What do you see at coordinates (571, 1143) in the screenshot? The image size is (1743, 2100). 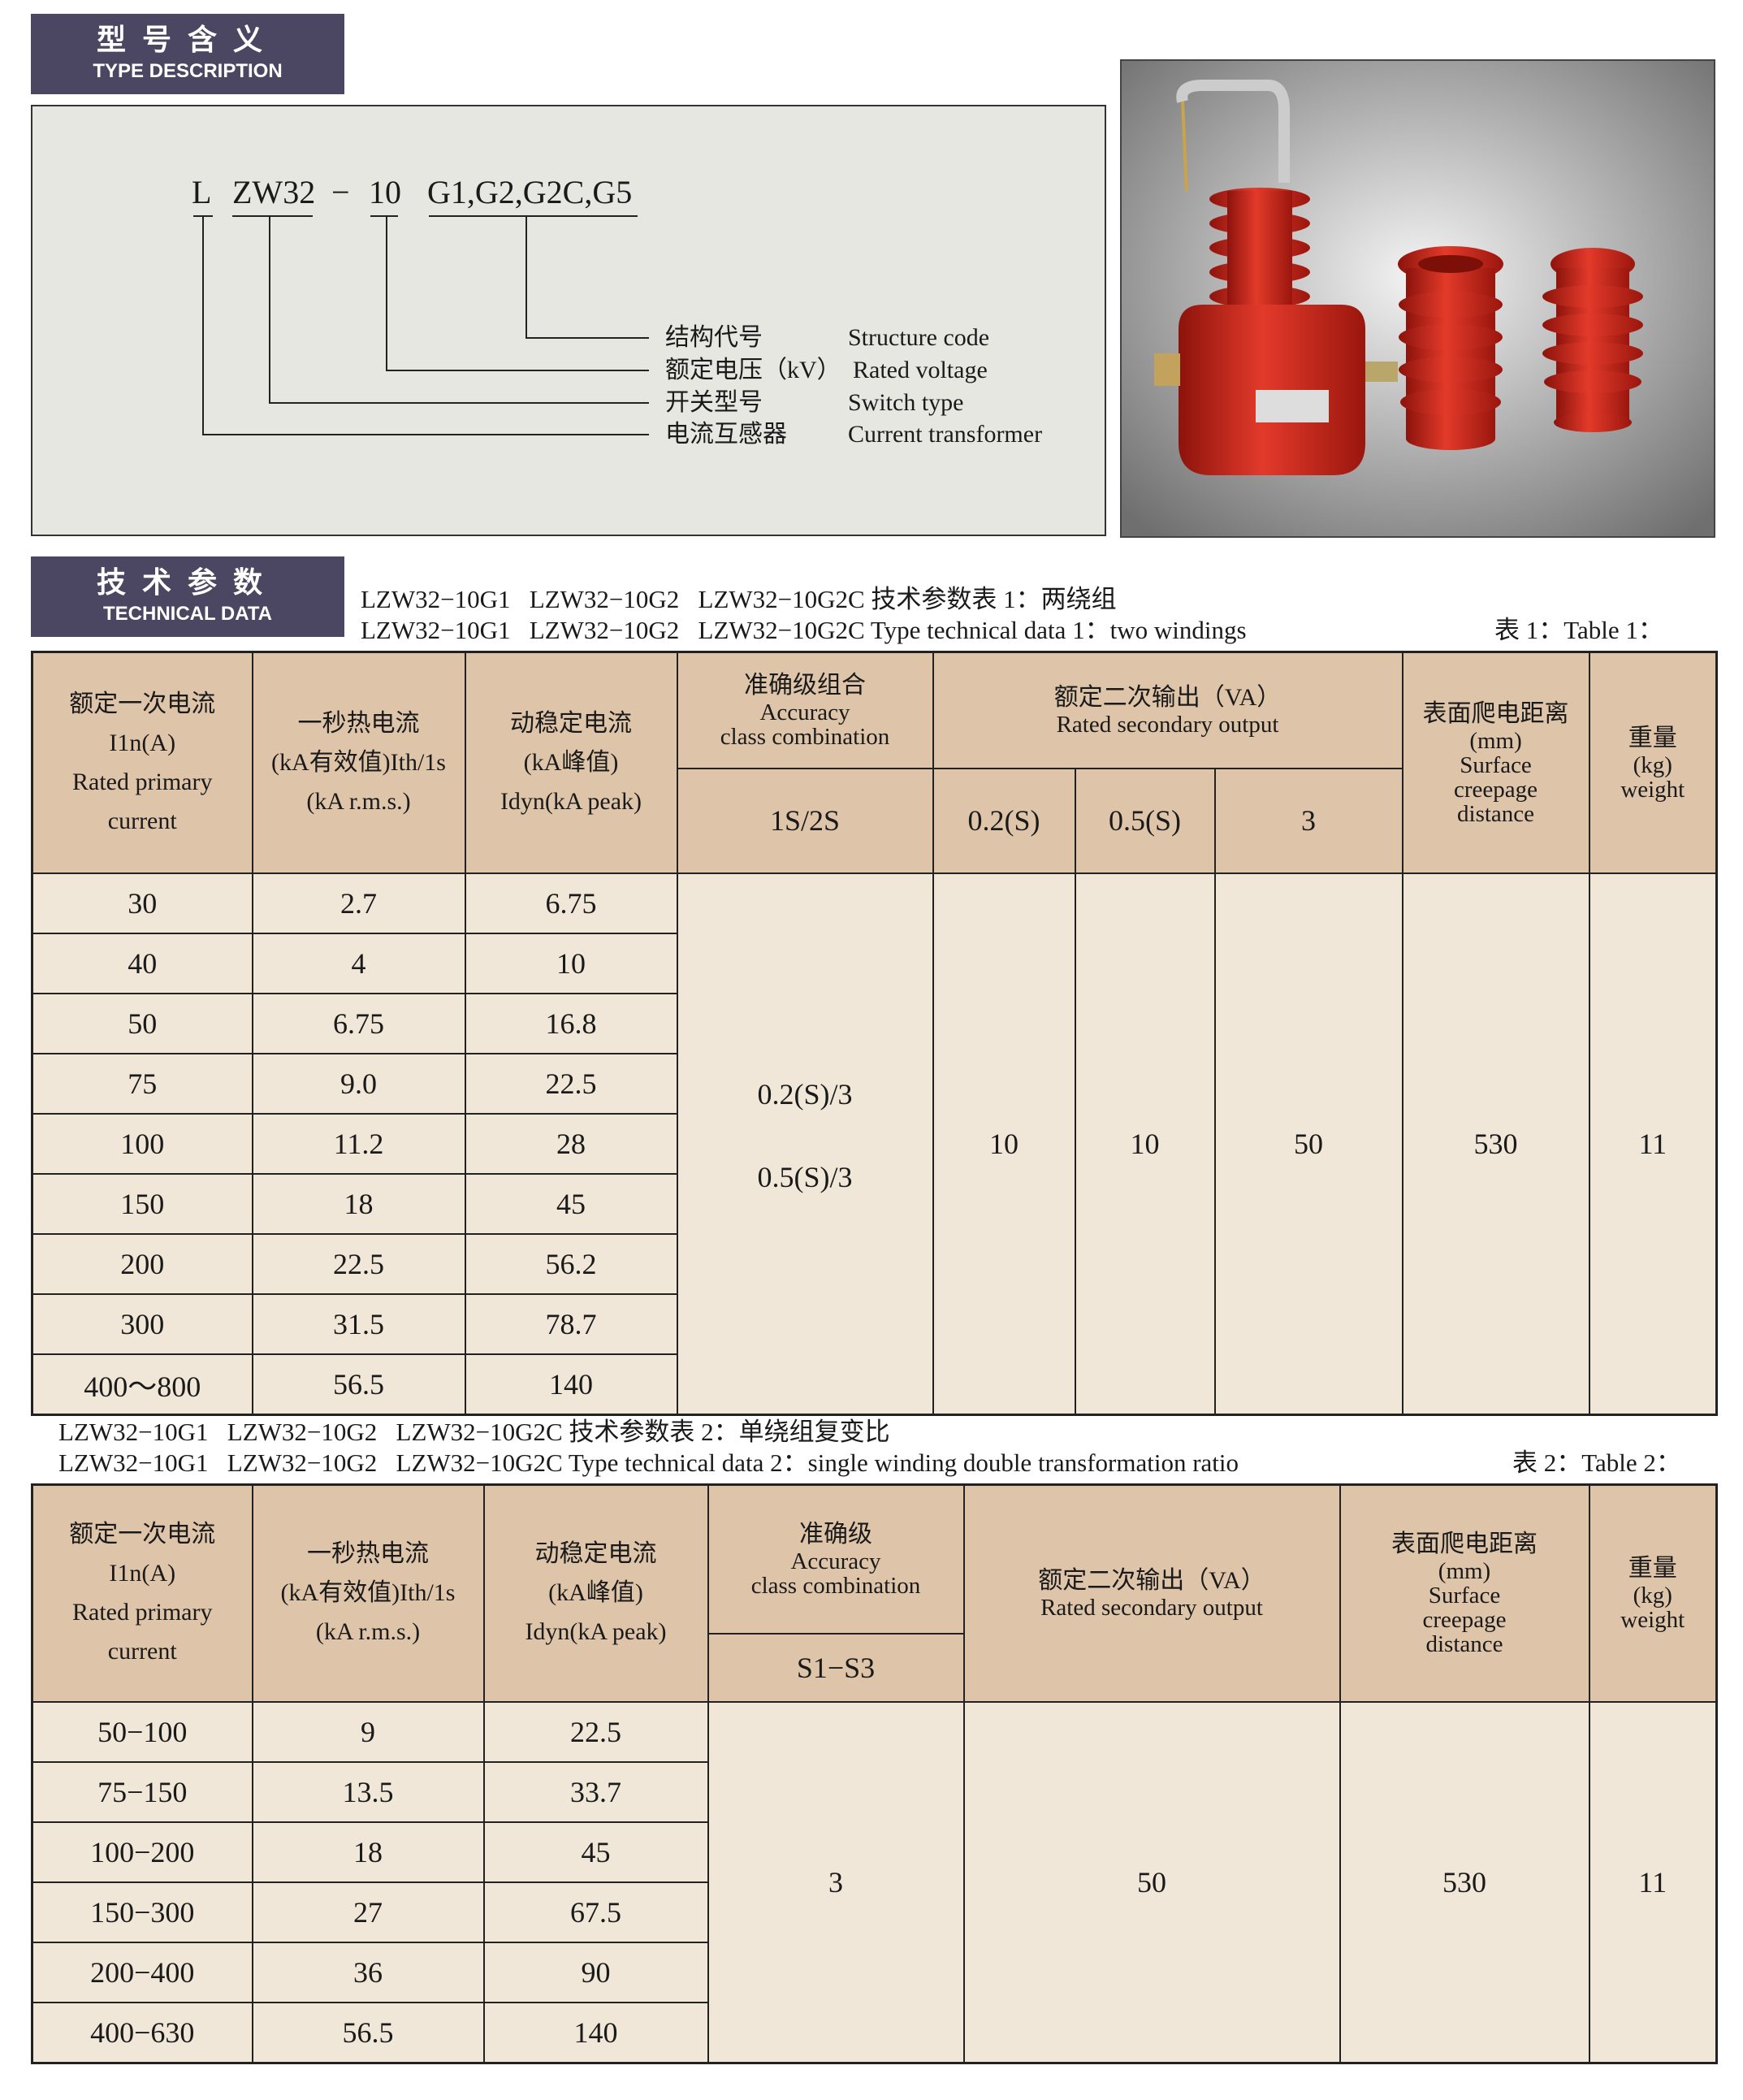 I see `dynamic-current-cell: 28` at bounding box center [571, 1143].